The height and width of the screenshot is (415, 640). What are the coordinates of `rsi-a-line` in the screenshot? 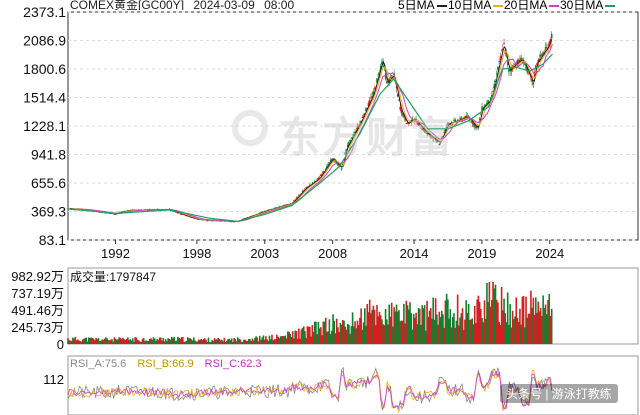 It's located at (310, 388).